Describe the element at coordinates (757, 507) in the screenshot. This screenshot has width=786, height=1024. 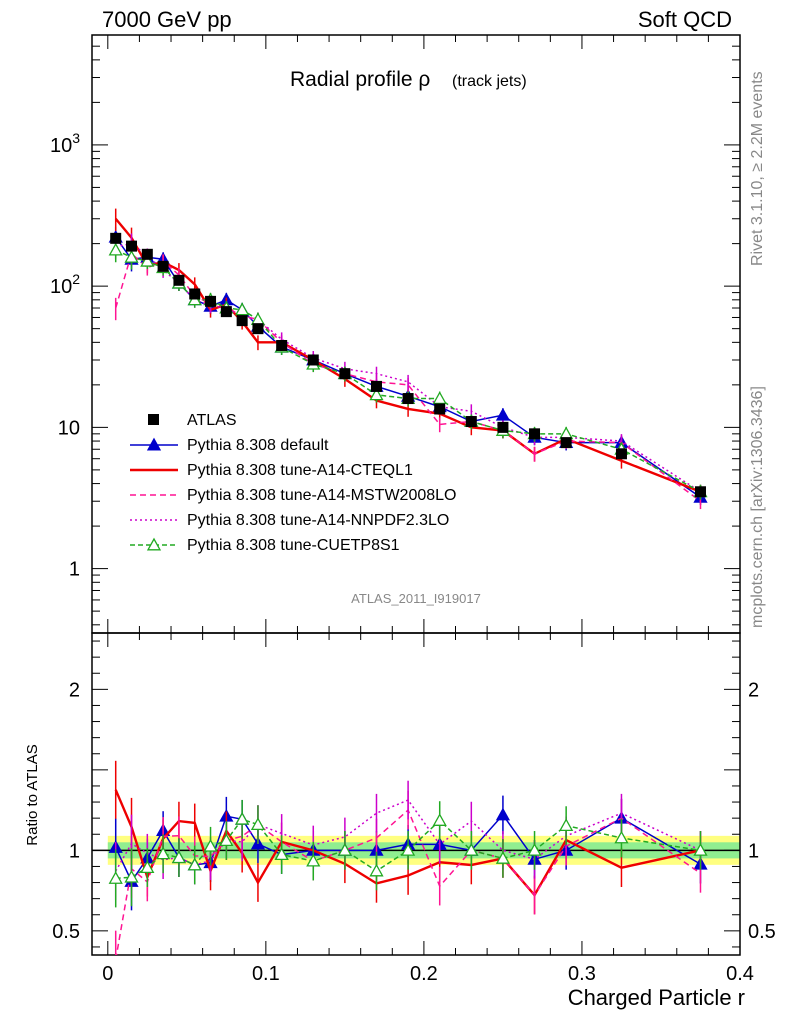
I see `mcplots-label: mcplots.cern.ch [arXiv:1306.3436]` at that location.